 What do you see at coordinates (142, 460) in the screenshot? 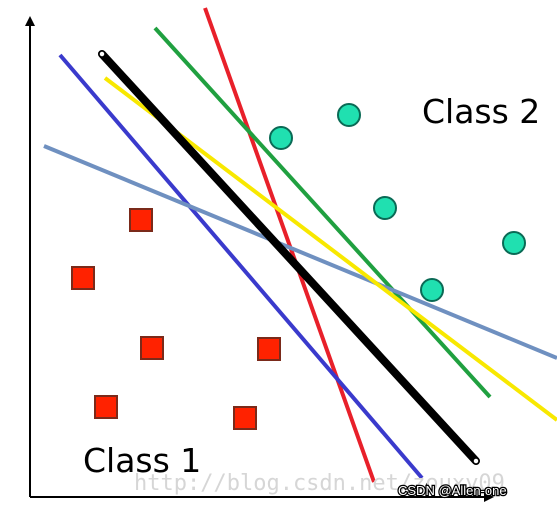
I see `class1-label: Class 1` at bounding box center [142, 460].